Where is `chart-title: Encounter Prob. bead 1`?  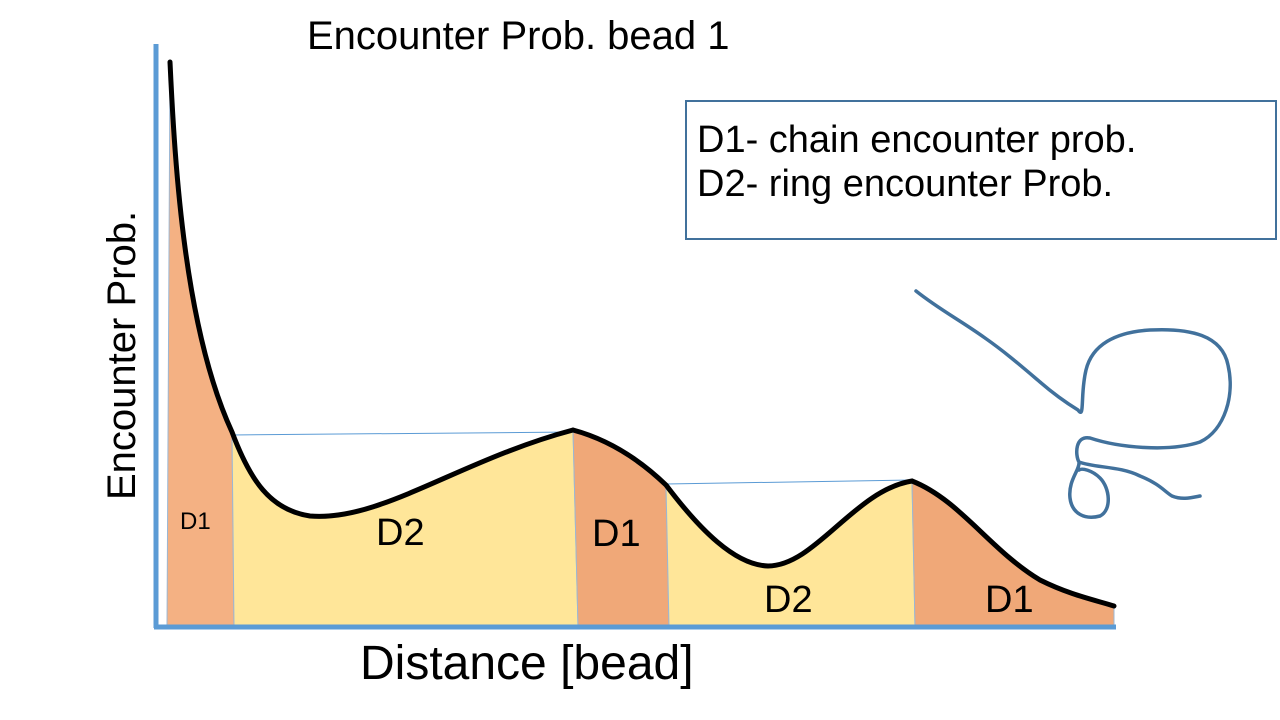
chart-title: Encounter Prob. bead 1 is located at coordinates (518, 36).